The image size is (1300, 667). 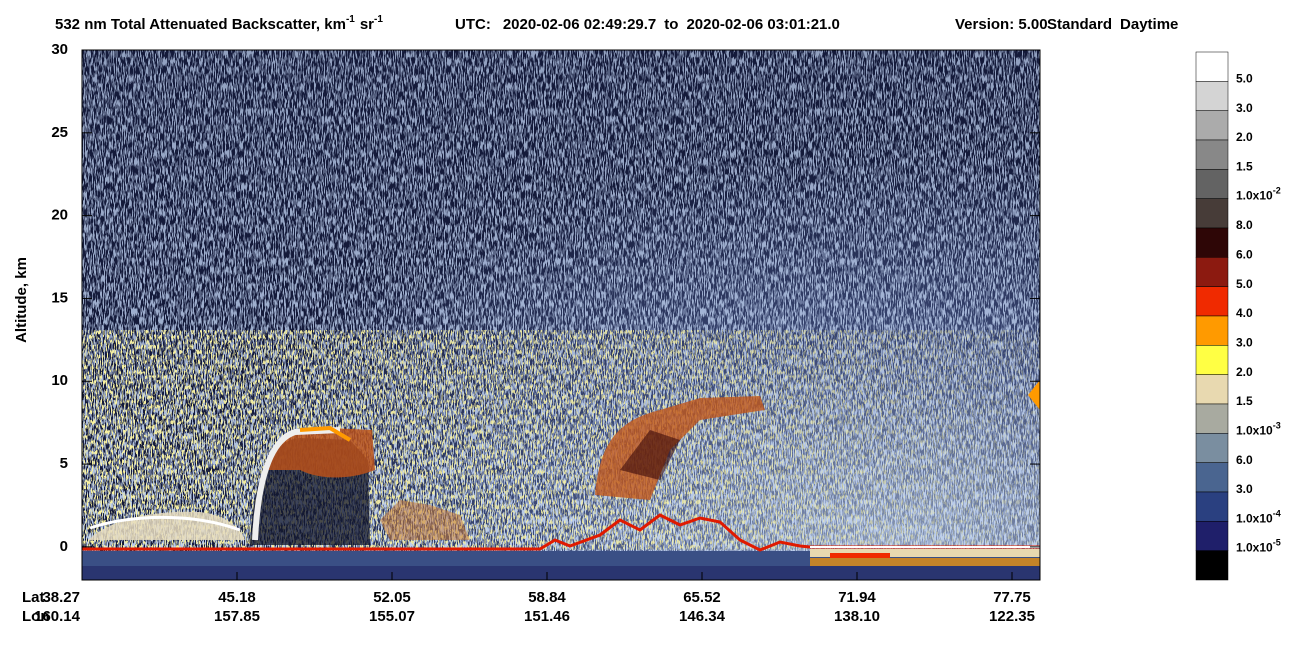 I want to click on subsurface, so click(x=561, y=573).